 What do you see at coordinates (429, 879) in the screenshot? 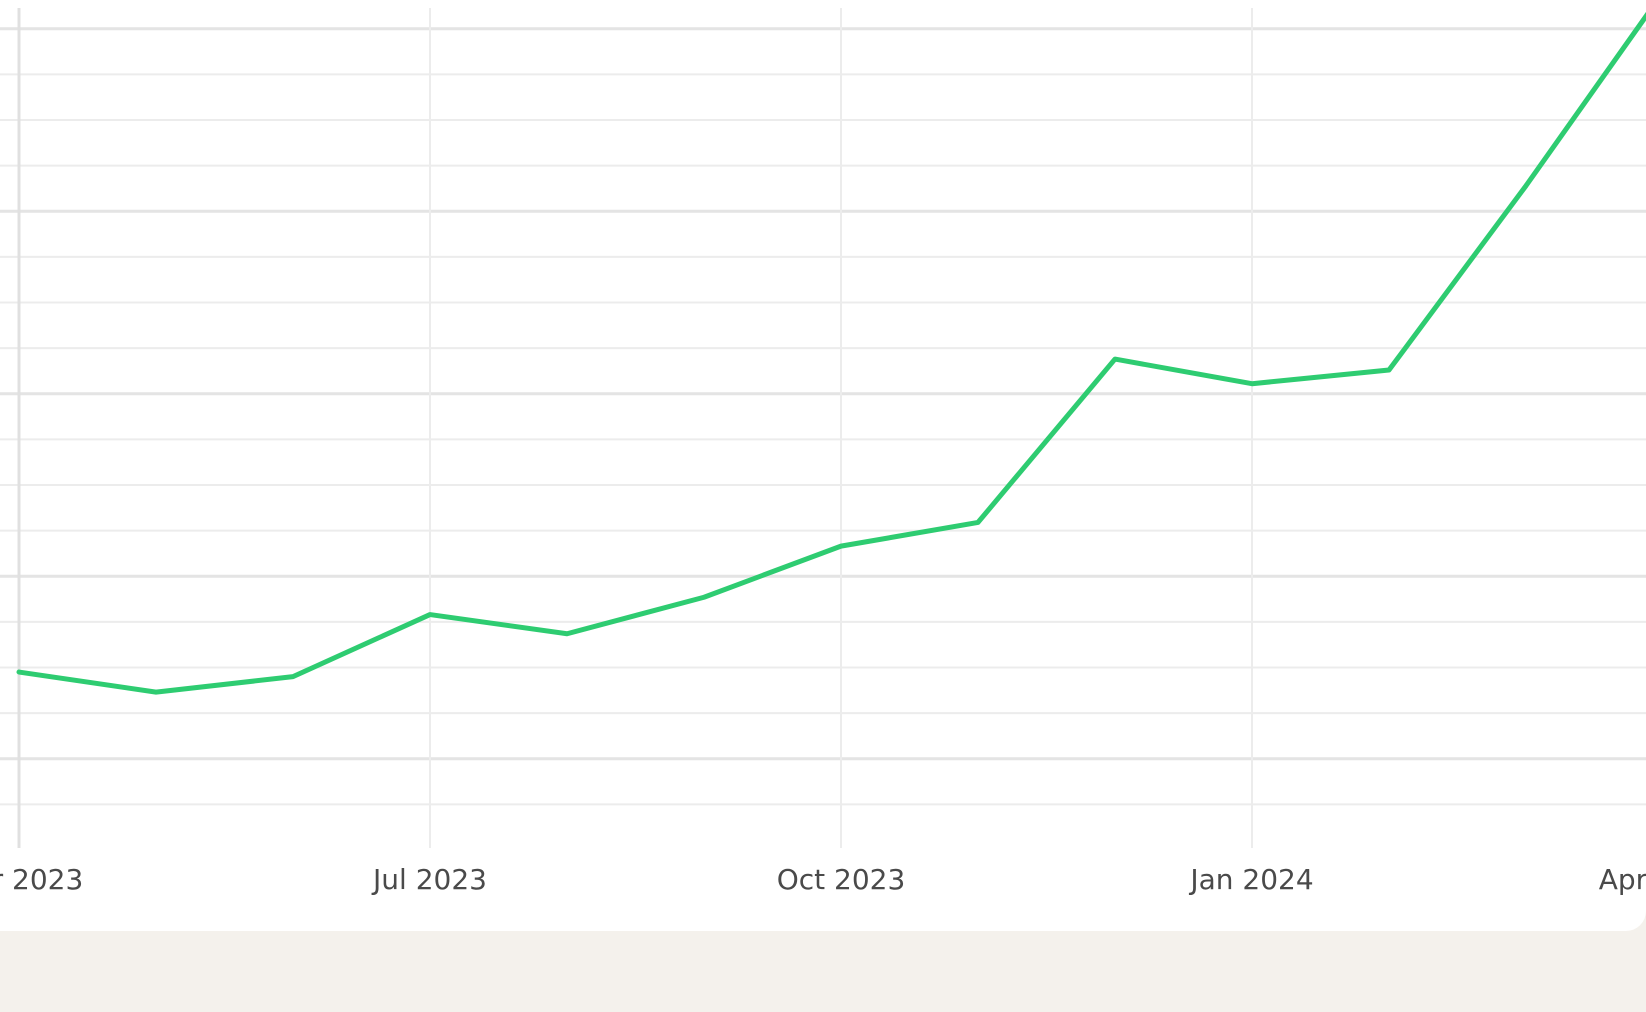
I see `x-tick-label: Jul 2023` at bounding box center [429, 879].